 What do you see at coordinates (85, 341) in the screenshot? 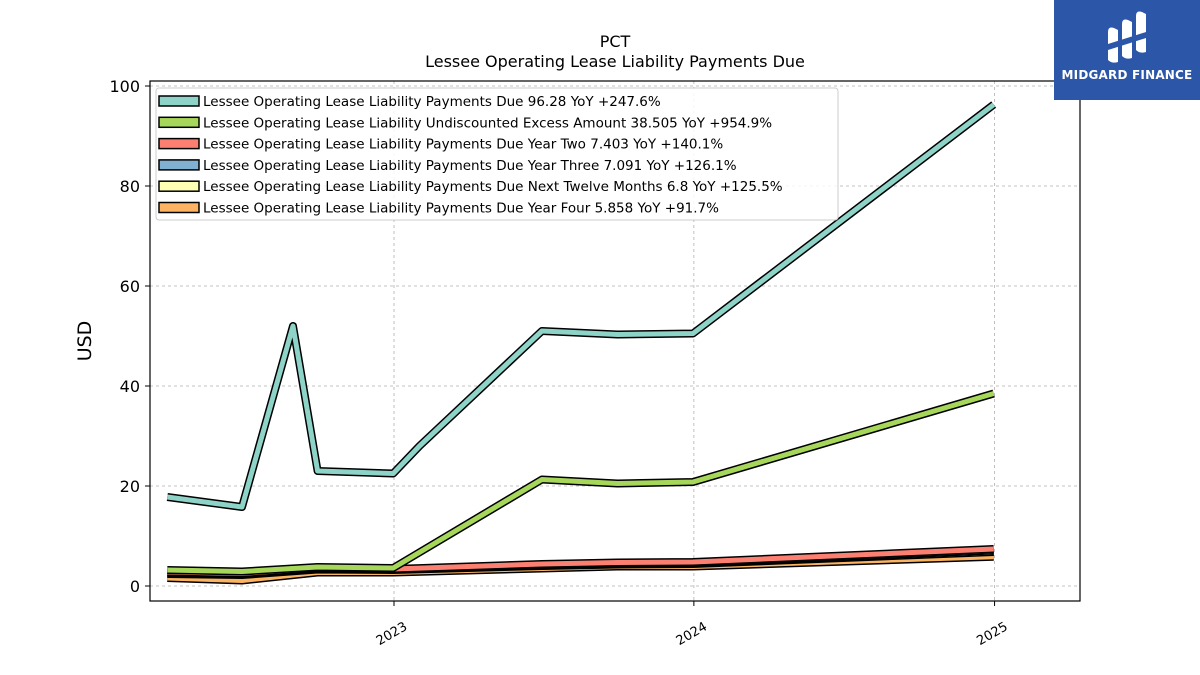
I see `y-axis-label: USD` at bounding box center [85, 341].